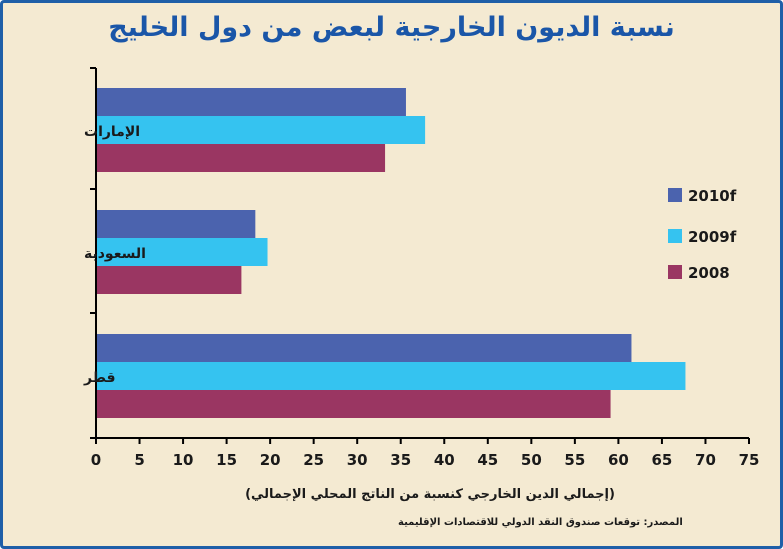 Image resolution: width=783 pixels, height=549 pixels. What do you see at coordinates (391, 27) in the screenshot?
I see `chart-title: نسبة الديون الخارجية لبعض من دول الخليج` at bounding box center [391, 27].